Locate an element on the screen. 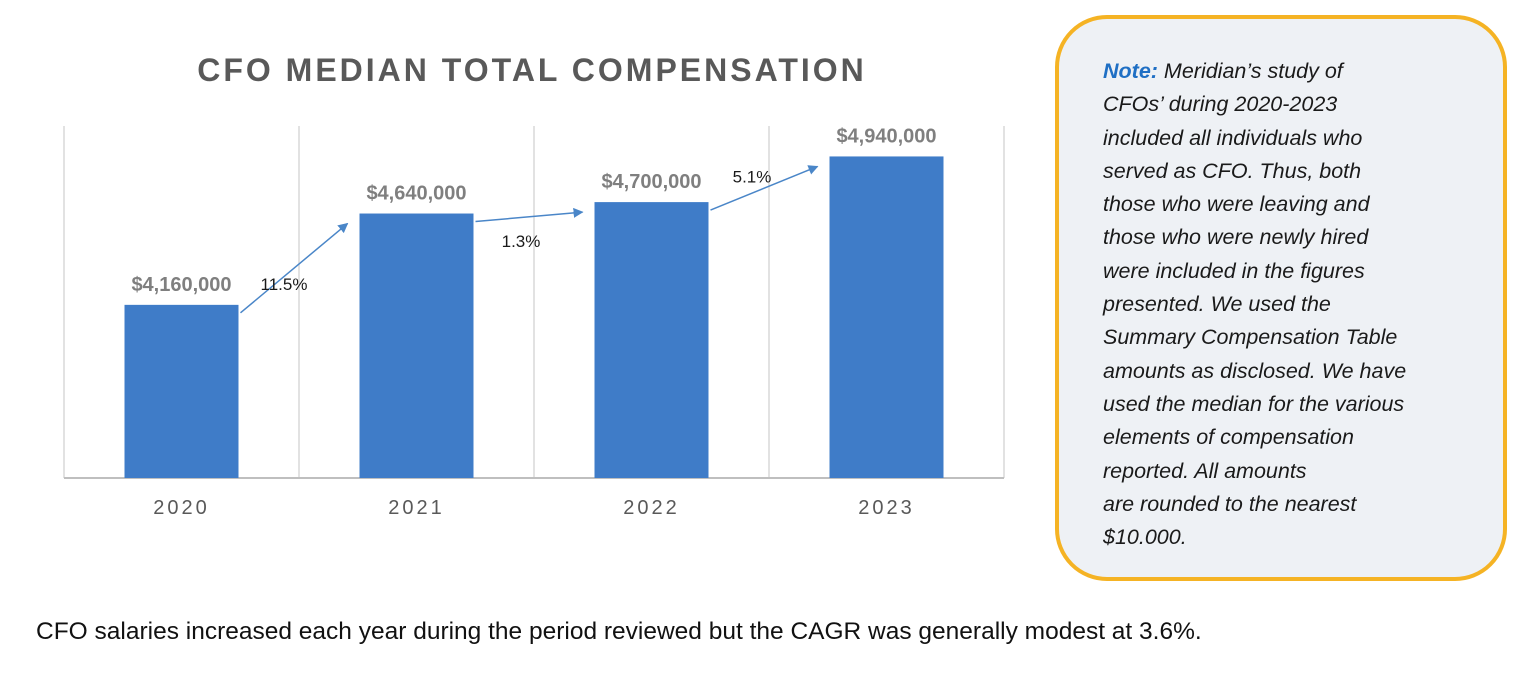 Image resolution: width=1536 pixels, height=695 pixels. data-label: $4,700,000 is located at coordinates (651, 182).